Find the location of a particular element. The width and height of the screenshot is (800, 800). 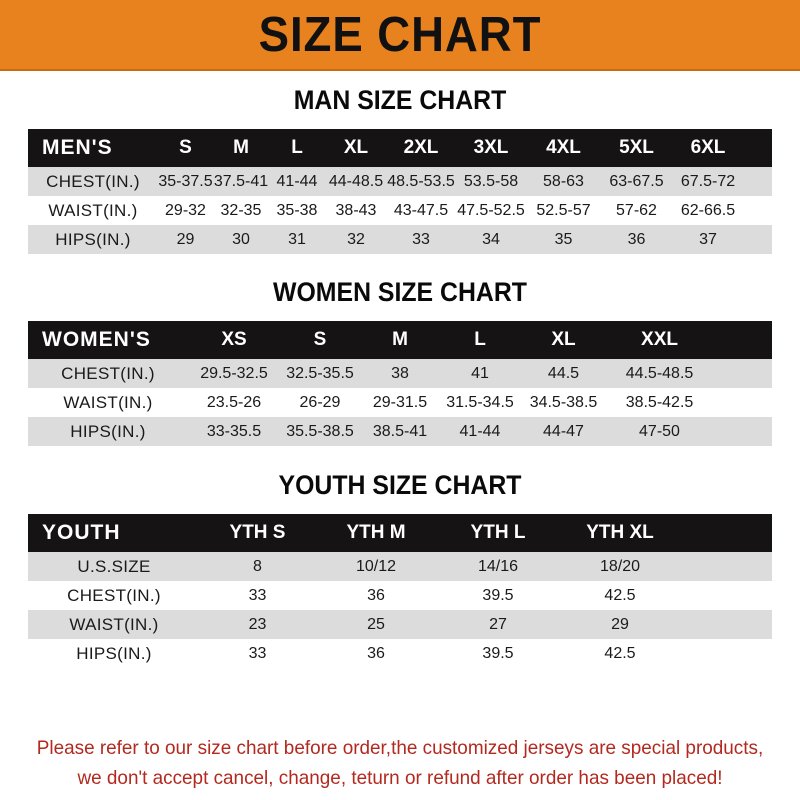

men-waist-l: 35-38 is located at coordinates (297, 210).